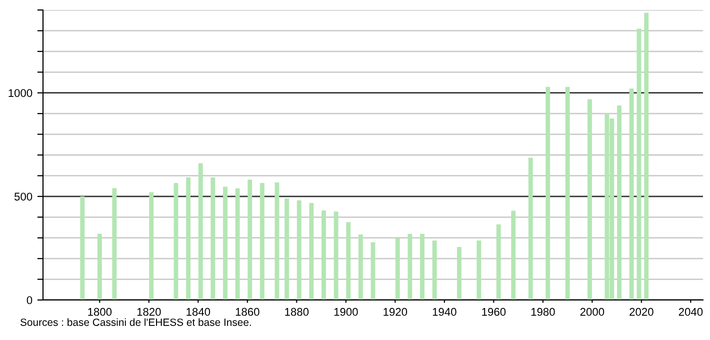 This screenshot has width=710, height=340. What do you see at coordinates (444, 312) in the screenshot?
I see `x-tick-label: 1940` at bounding box center [444, 312].